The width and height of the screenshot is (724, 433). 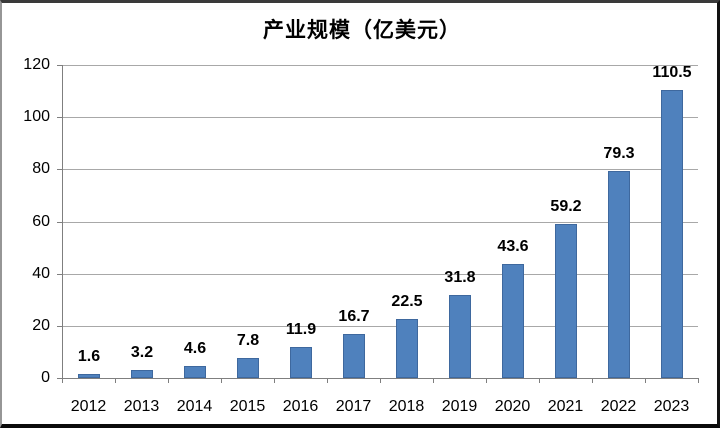 I want to click on x-tick-label: 2013, so click(x=141, y=406).